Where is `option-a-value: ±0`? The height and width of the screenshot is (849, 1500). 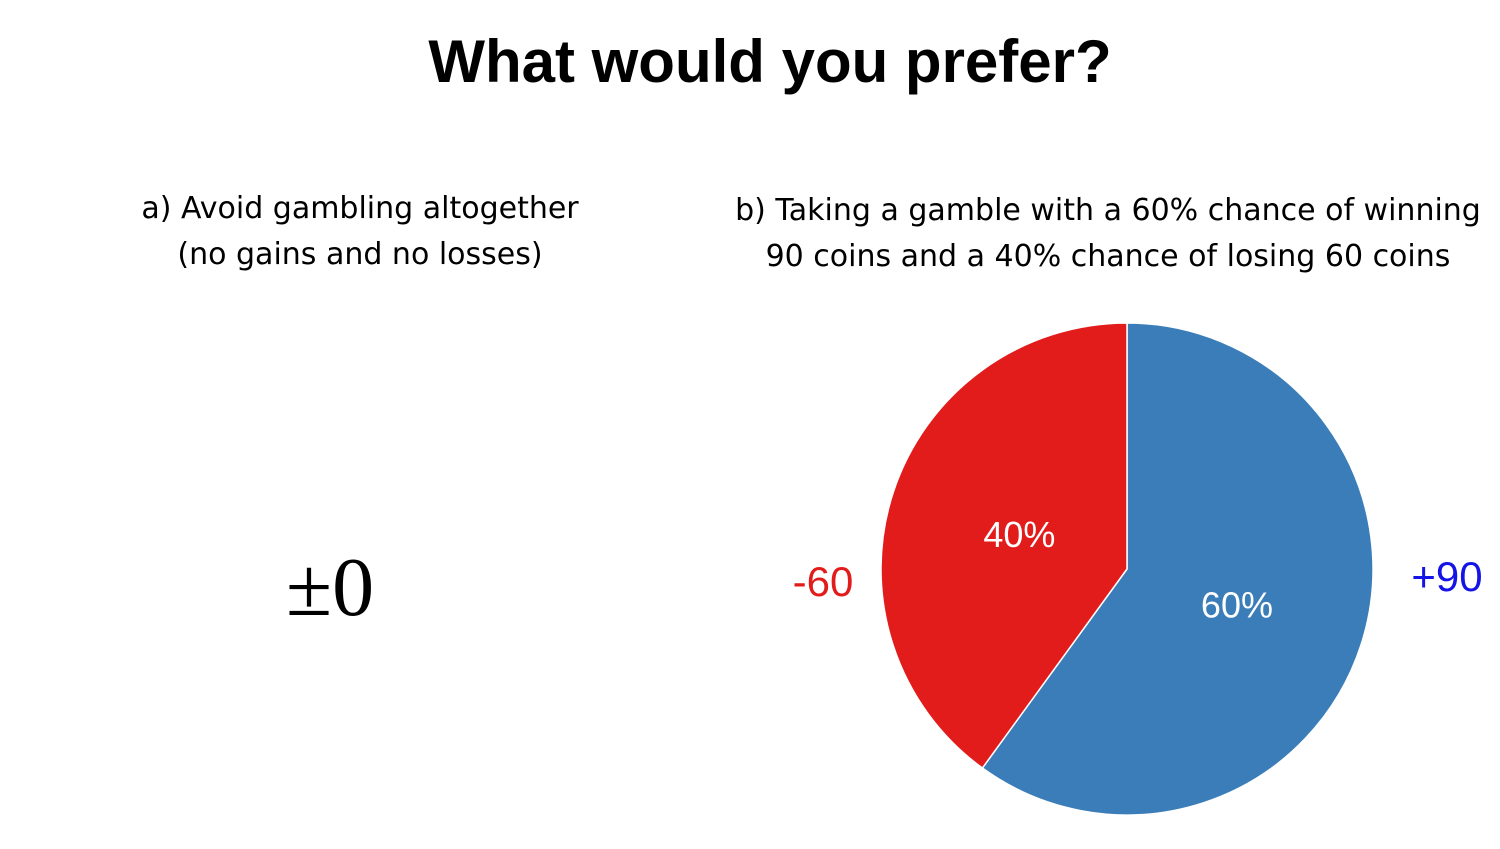
option-a-value: ±0 is located at coordinates (330, 587).